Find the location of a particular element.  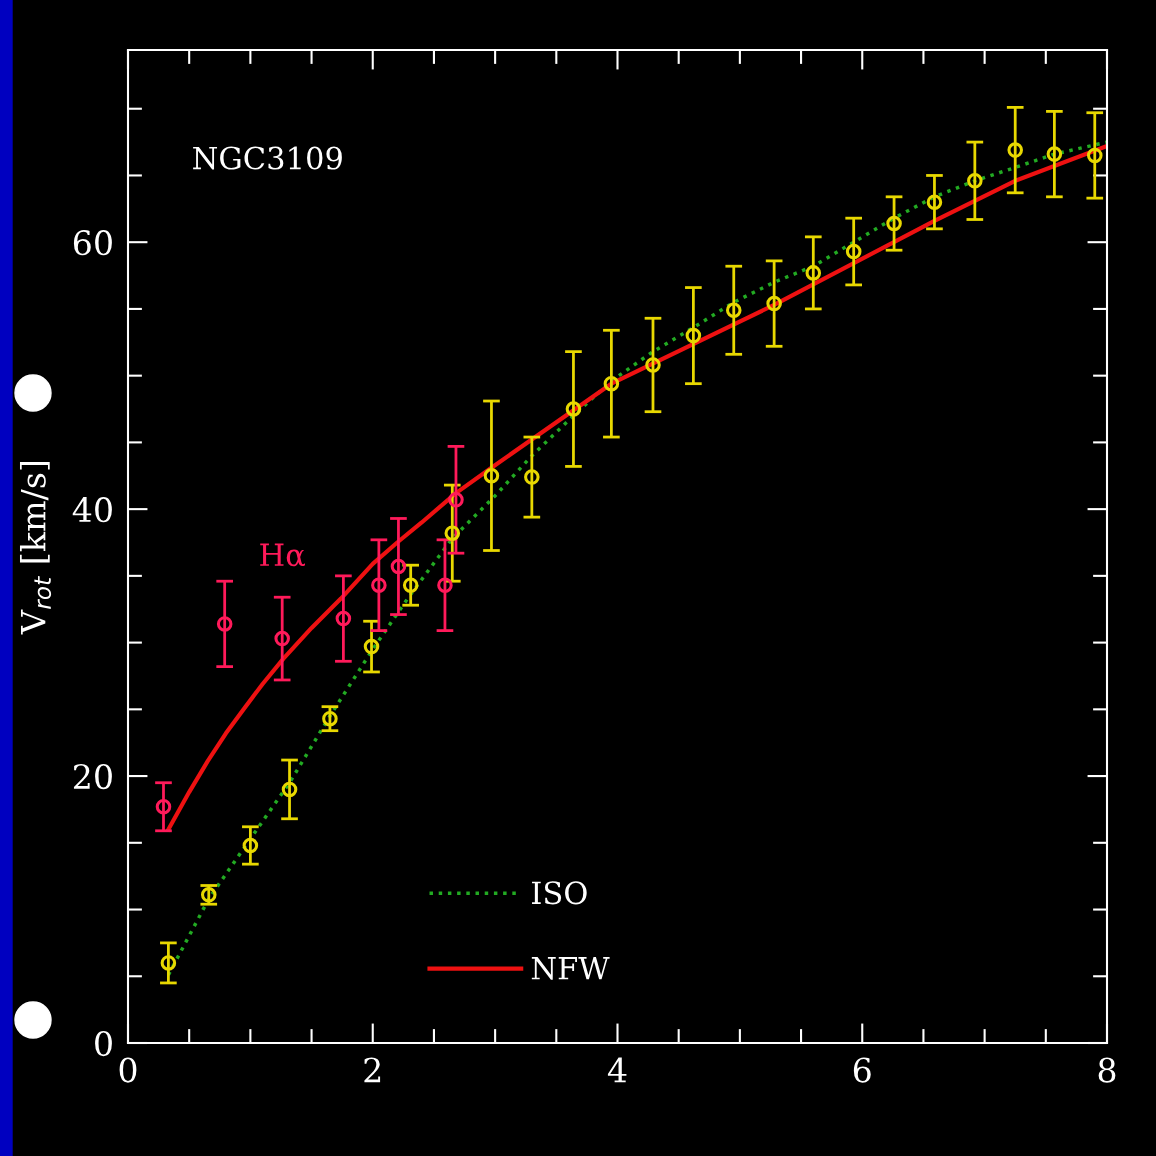

series-label: Hα is located at coordinates (283, 555).